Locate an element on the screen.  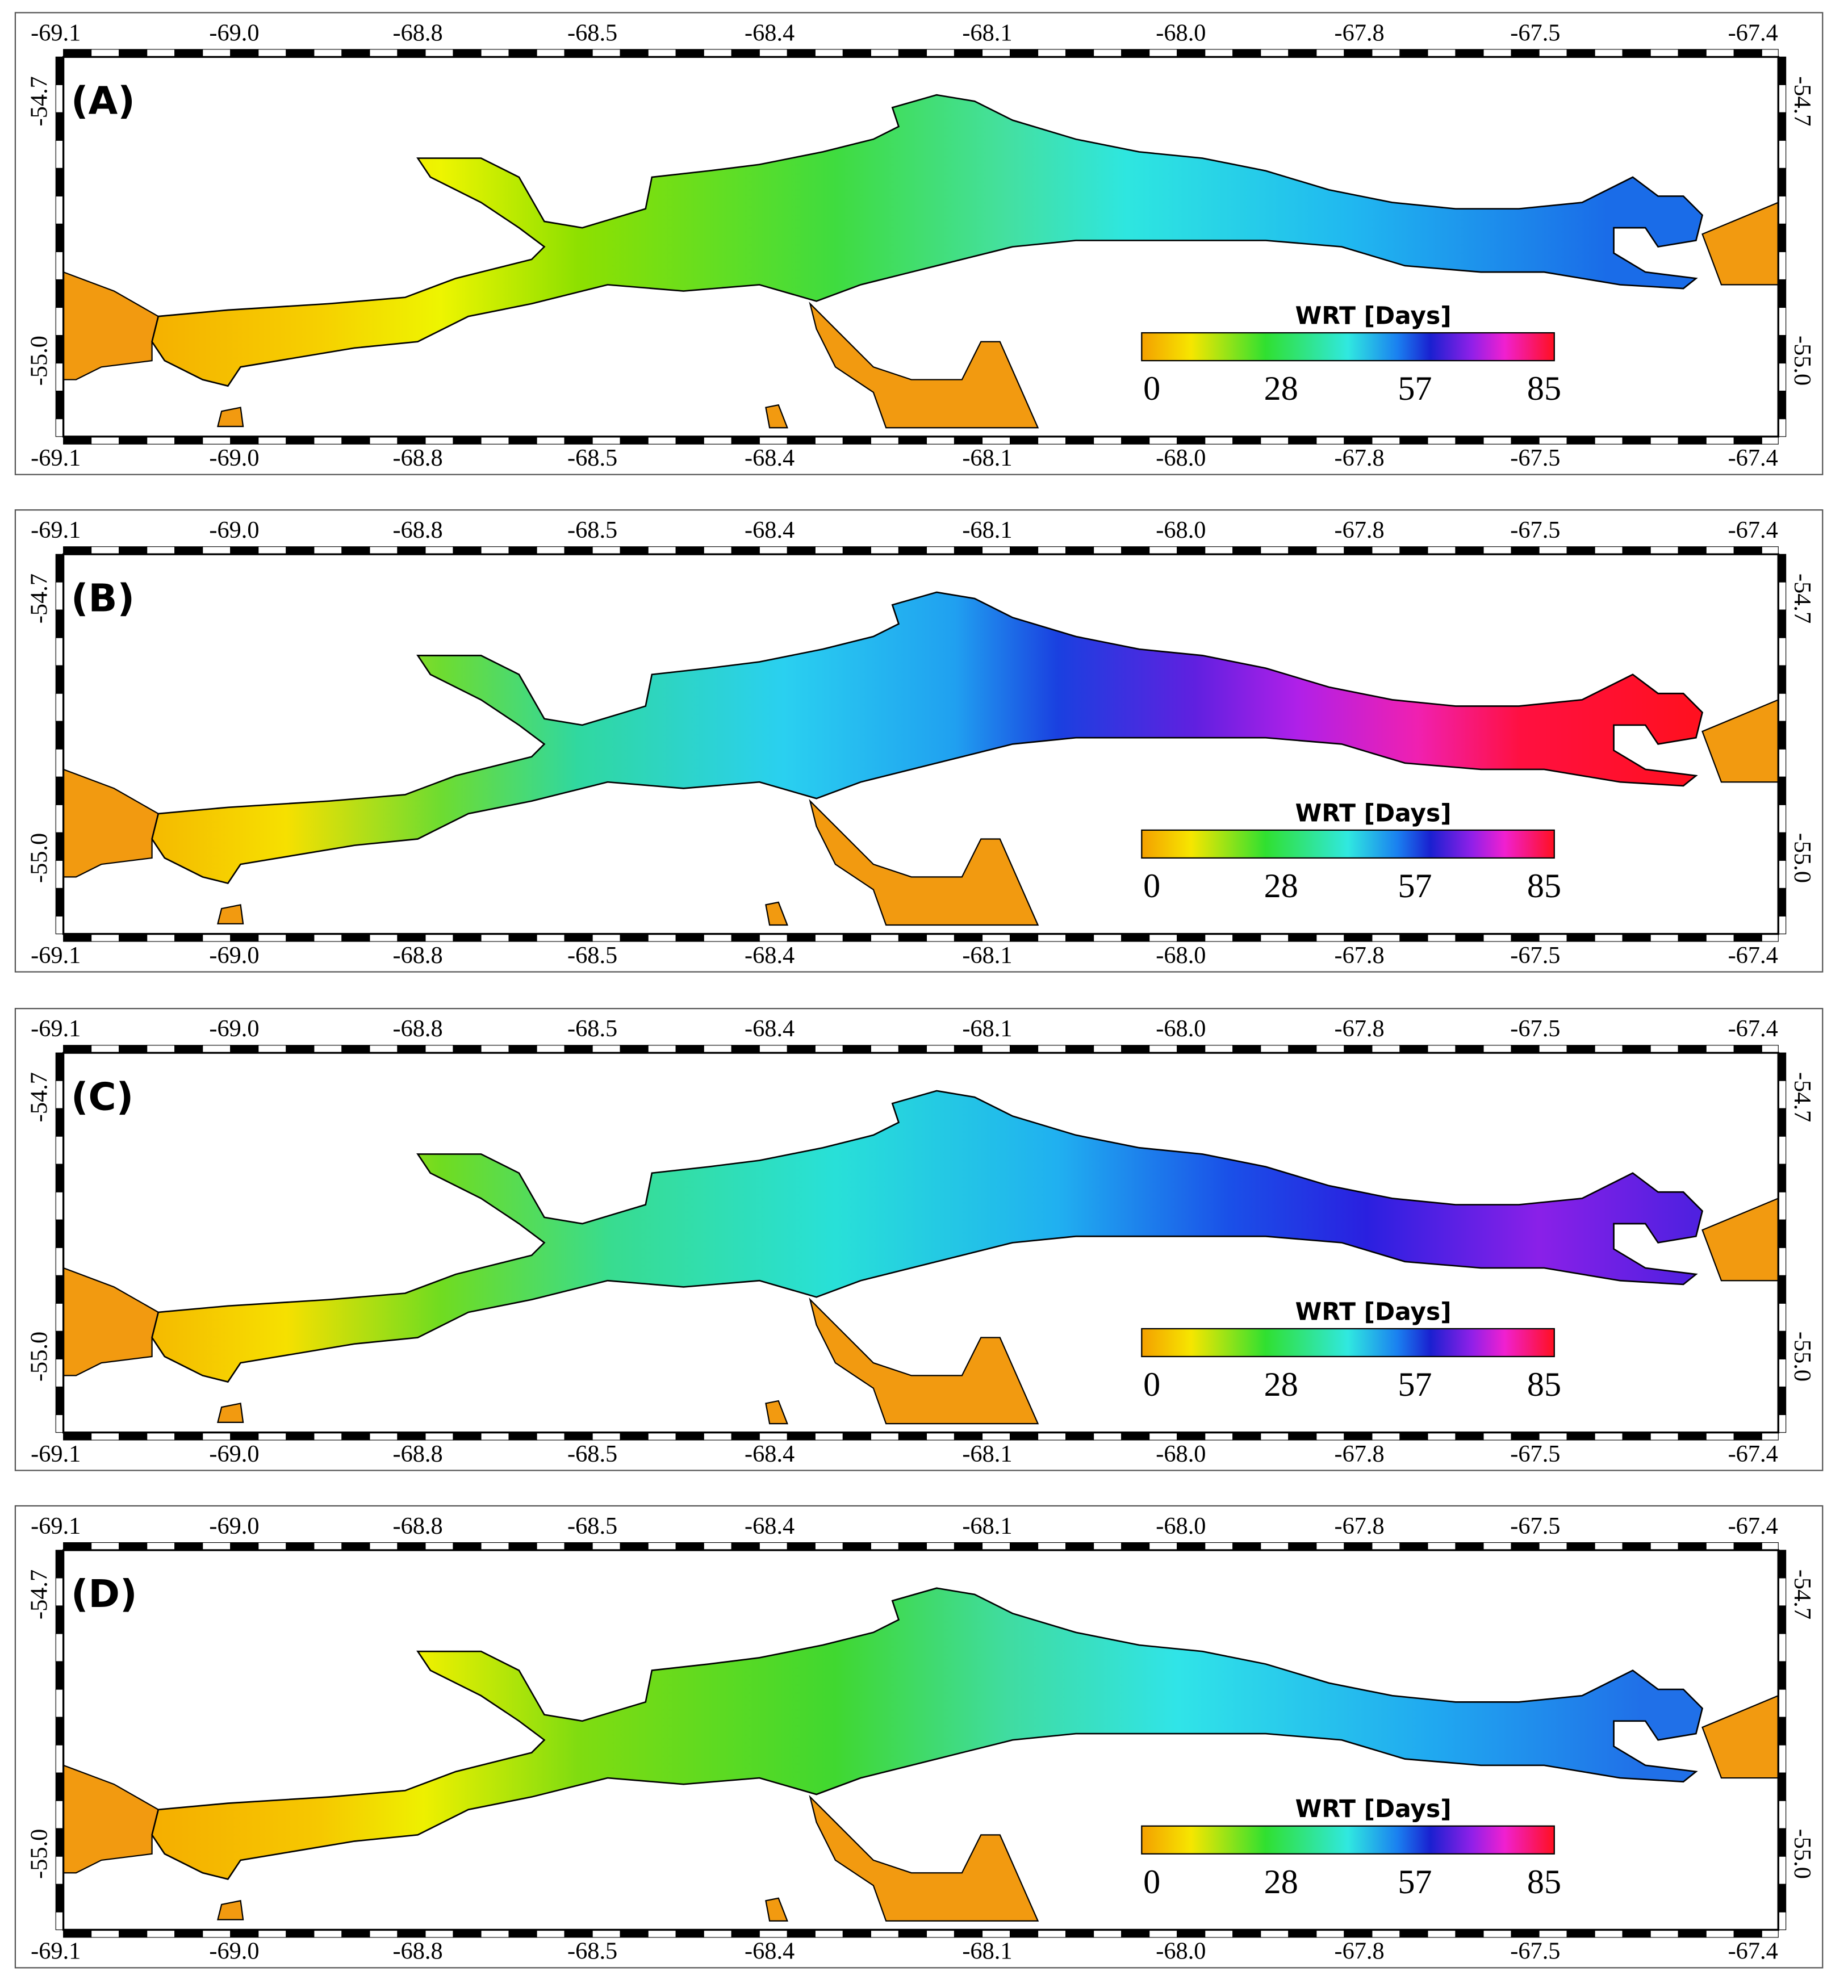
lon-label: -68.1 is located at coordinates (987, 32).